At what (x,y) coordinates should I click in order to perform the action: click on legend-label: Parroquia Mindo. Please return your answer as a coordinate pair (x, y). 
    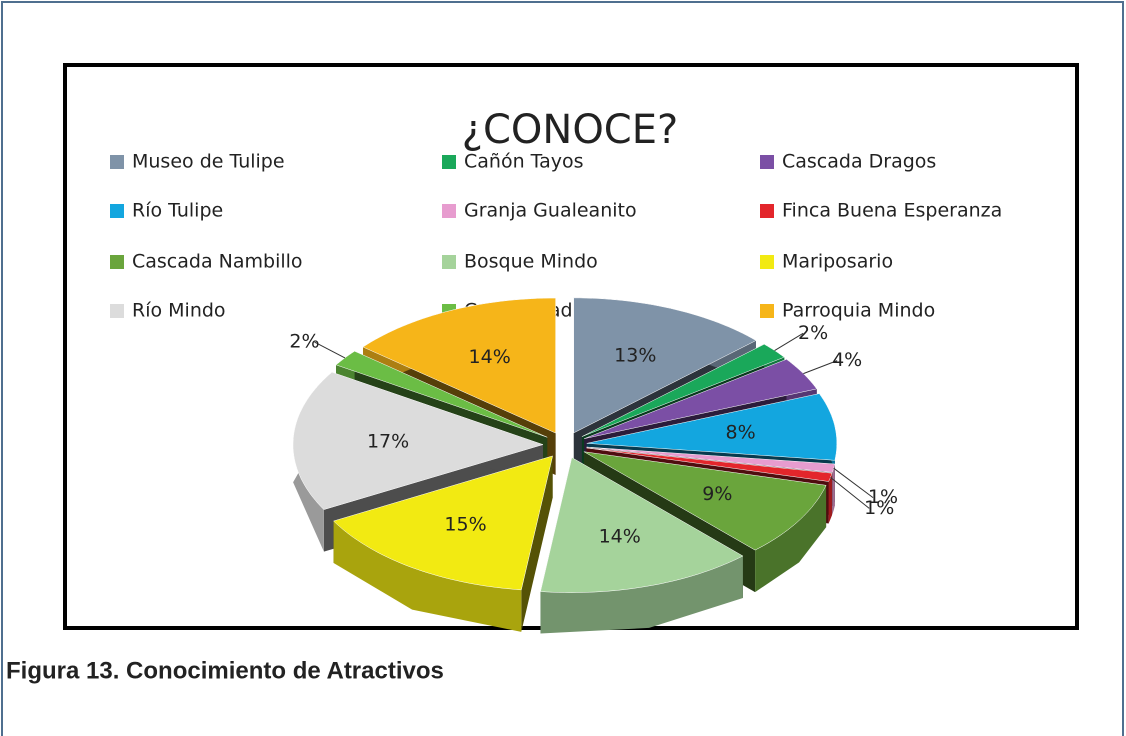
    Looking at the image, I should click on (858, 311).